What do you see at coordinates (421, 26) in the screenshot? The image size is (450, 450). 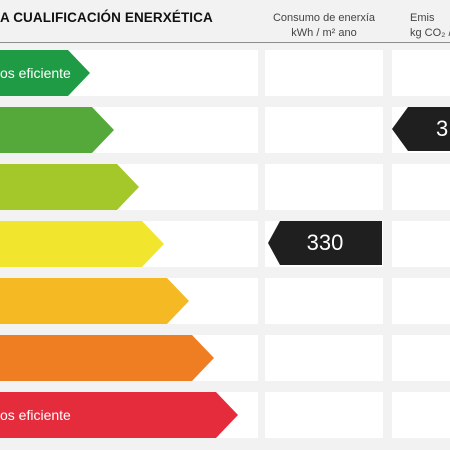 I see `emisions-column-header: Emis kg CO₂ /` at bounding box center [421, 26].